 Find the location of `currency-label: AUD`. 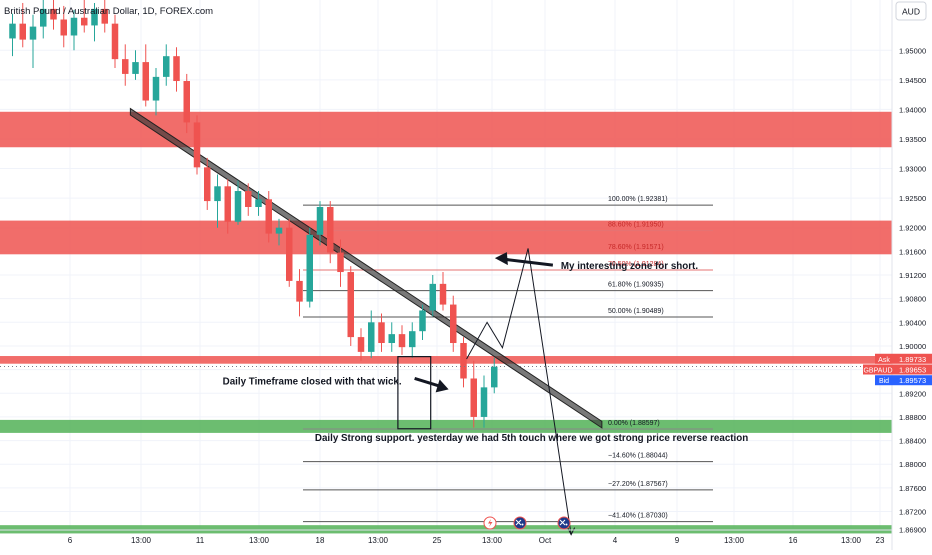

currency-label: AUD is located at coordinates (911, 12).